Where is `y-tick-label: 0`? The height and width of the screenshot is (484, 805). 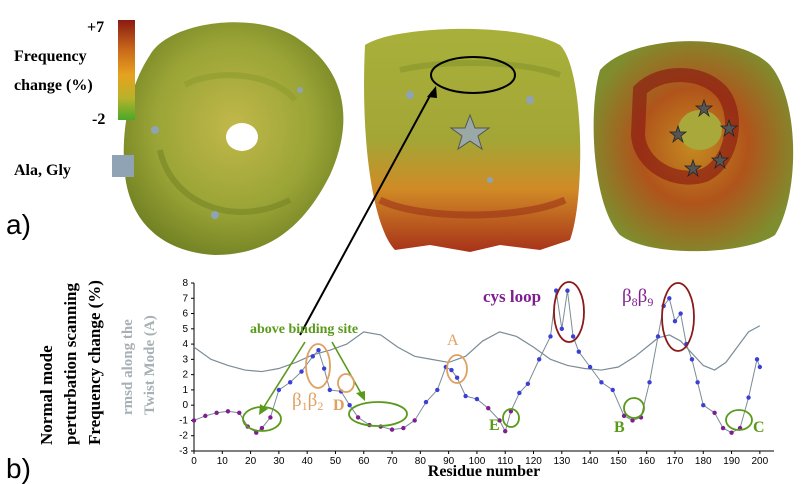 y-tick-label: 0 is located at coordinates (185, 405).